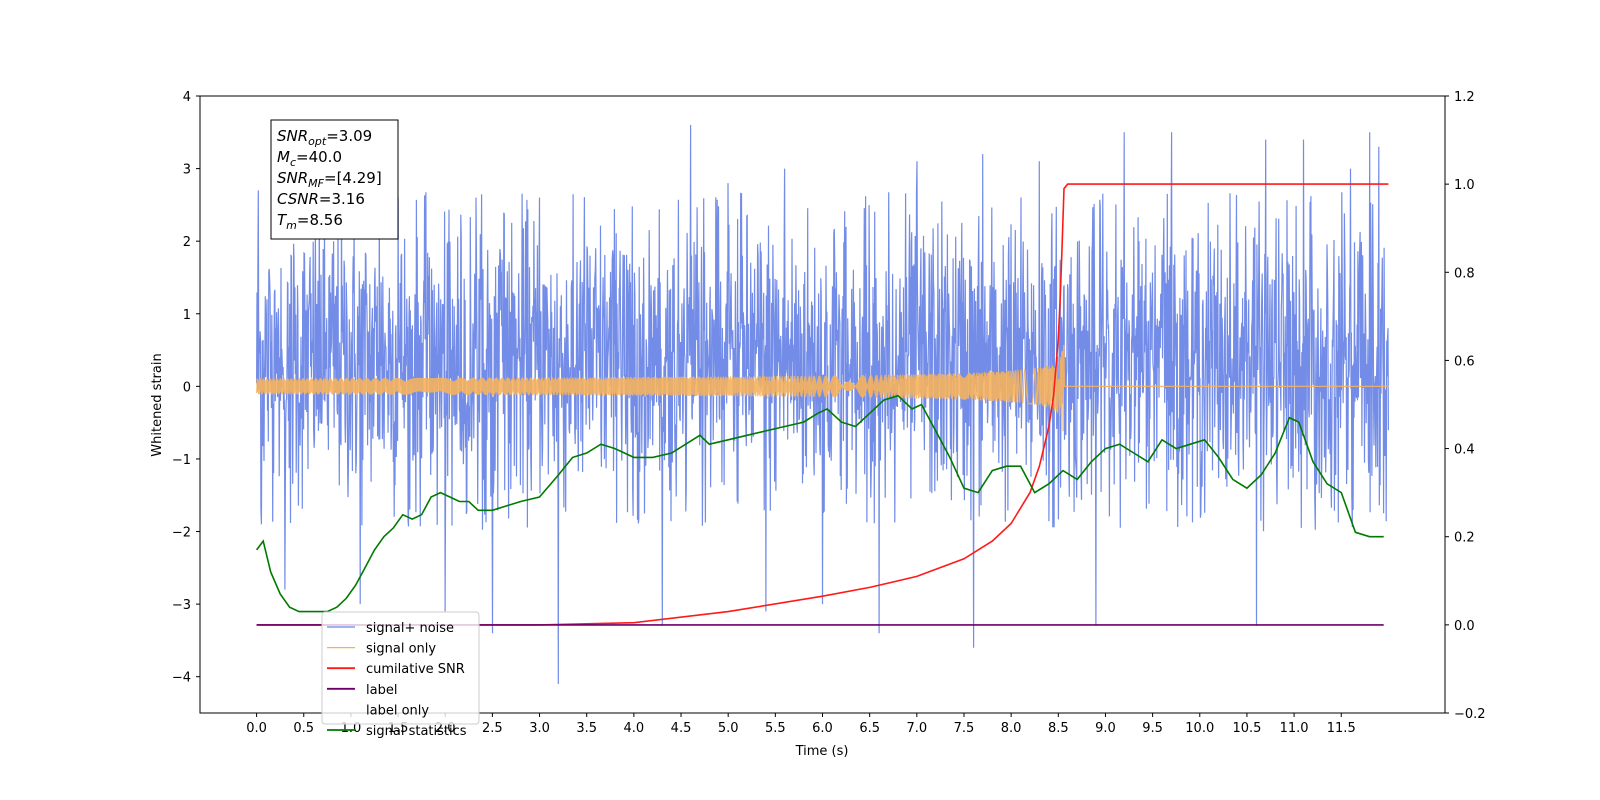 This screenshot has width=1600, height=800. Describe the element at coordinates (181, 460) in the screenshot. I see `y-left-tick-label: −1` at that location.